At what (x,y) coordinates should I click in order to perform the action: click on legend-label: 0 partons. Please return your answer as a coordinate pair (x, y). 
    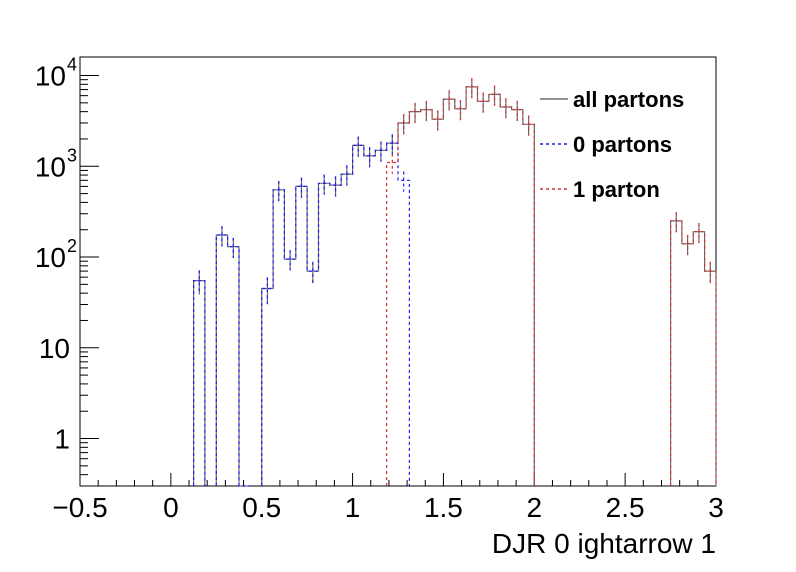
    Looking at the image, I should click on (622, 144).